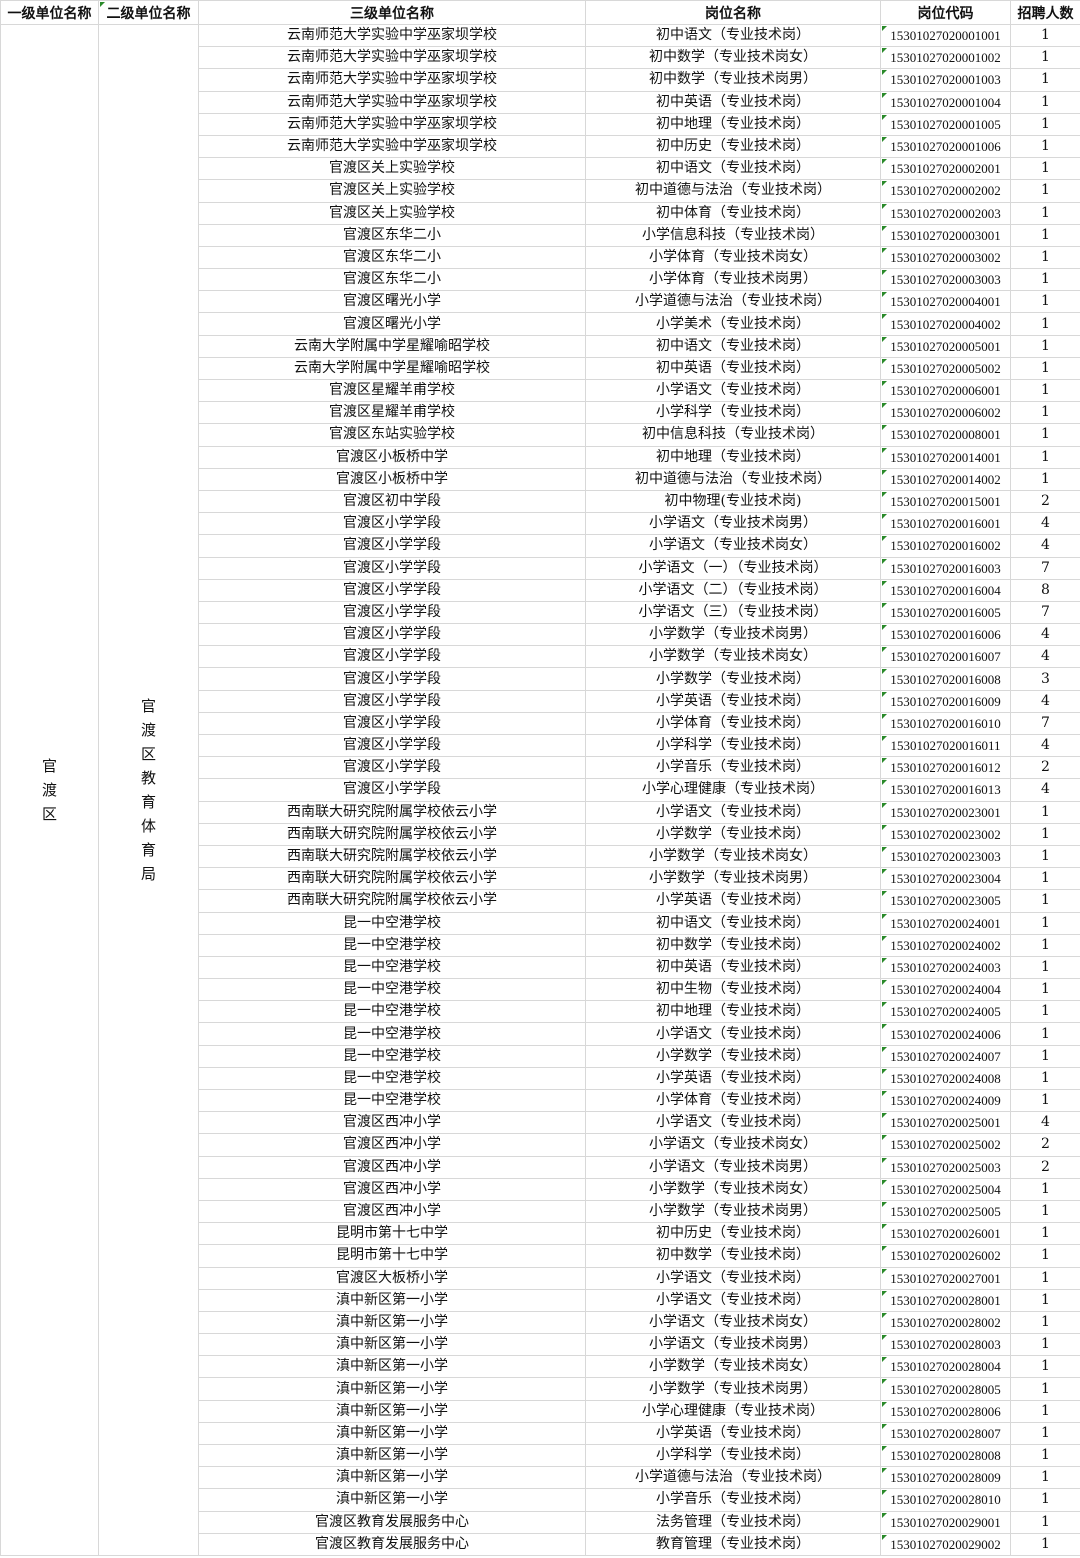  I want to click on post-name-cell: 小学科学（专业技术岗）, so click(733, 745).